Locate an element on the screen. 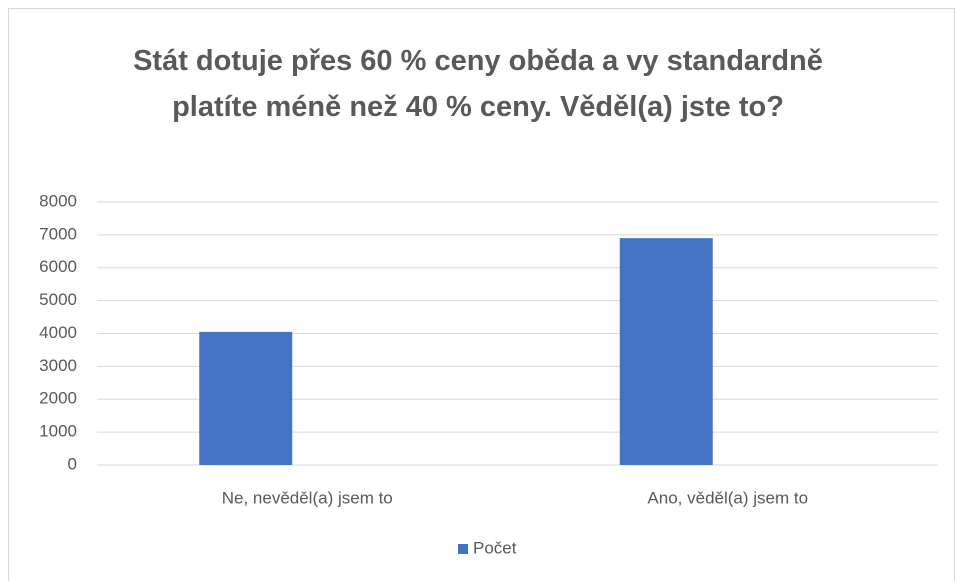 This screenshot has height=581, width=956. legend-label: Počet is located at coordinates (495, 547).